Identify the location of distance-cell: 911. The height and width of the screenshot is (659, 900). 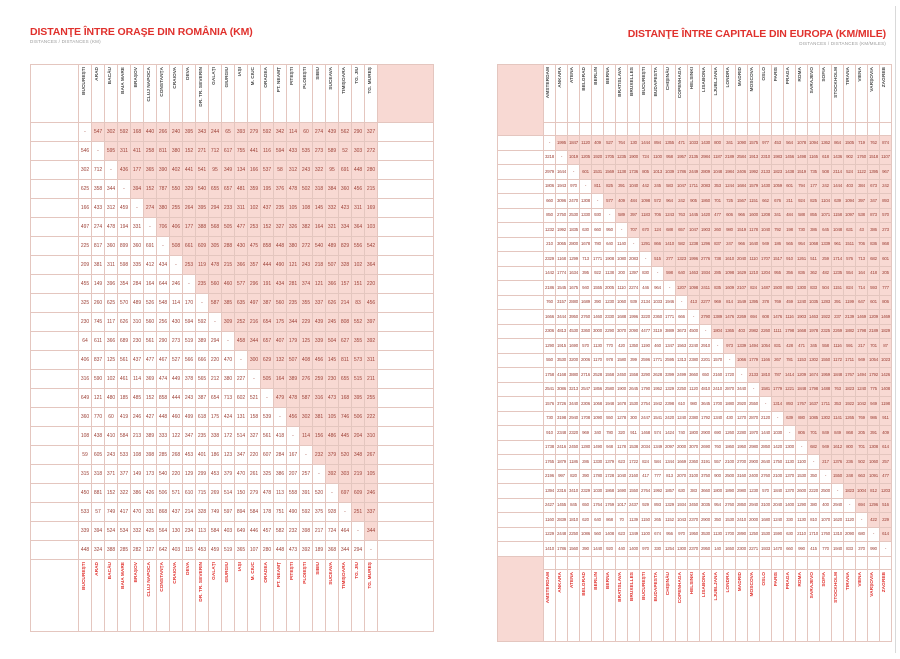
(885, 418).